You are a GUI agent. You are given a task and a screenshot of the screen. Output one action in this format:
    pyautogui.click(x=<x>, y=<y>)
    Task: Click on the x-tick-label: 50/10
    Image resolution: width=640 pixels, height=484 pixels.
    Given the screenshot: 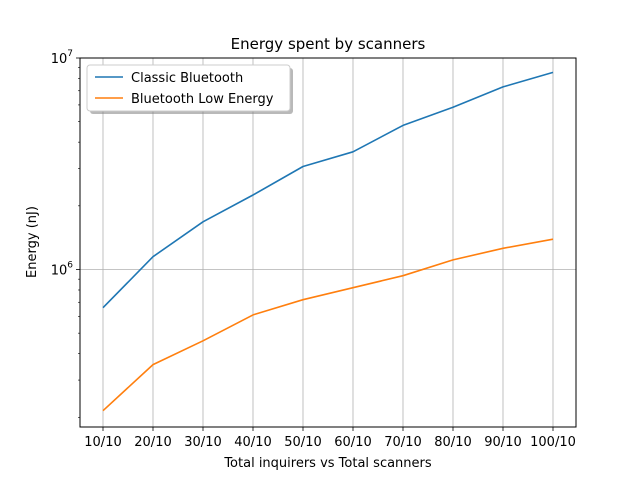 What is the action you would take?
    pyautogui.click(x=302, y=442)
    